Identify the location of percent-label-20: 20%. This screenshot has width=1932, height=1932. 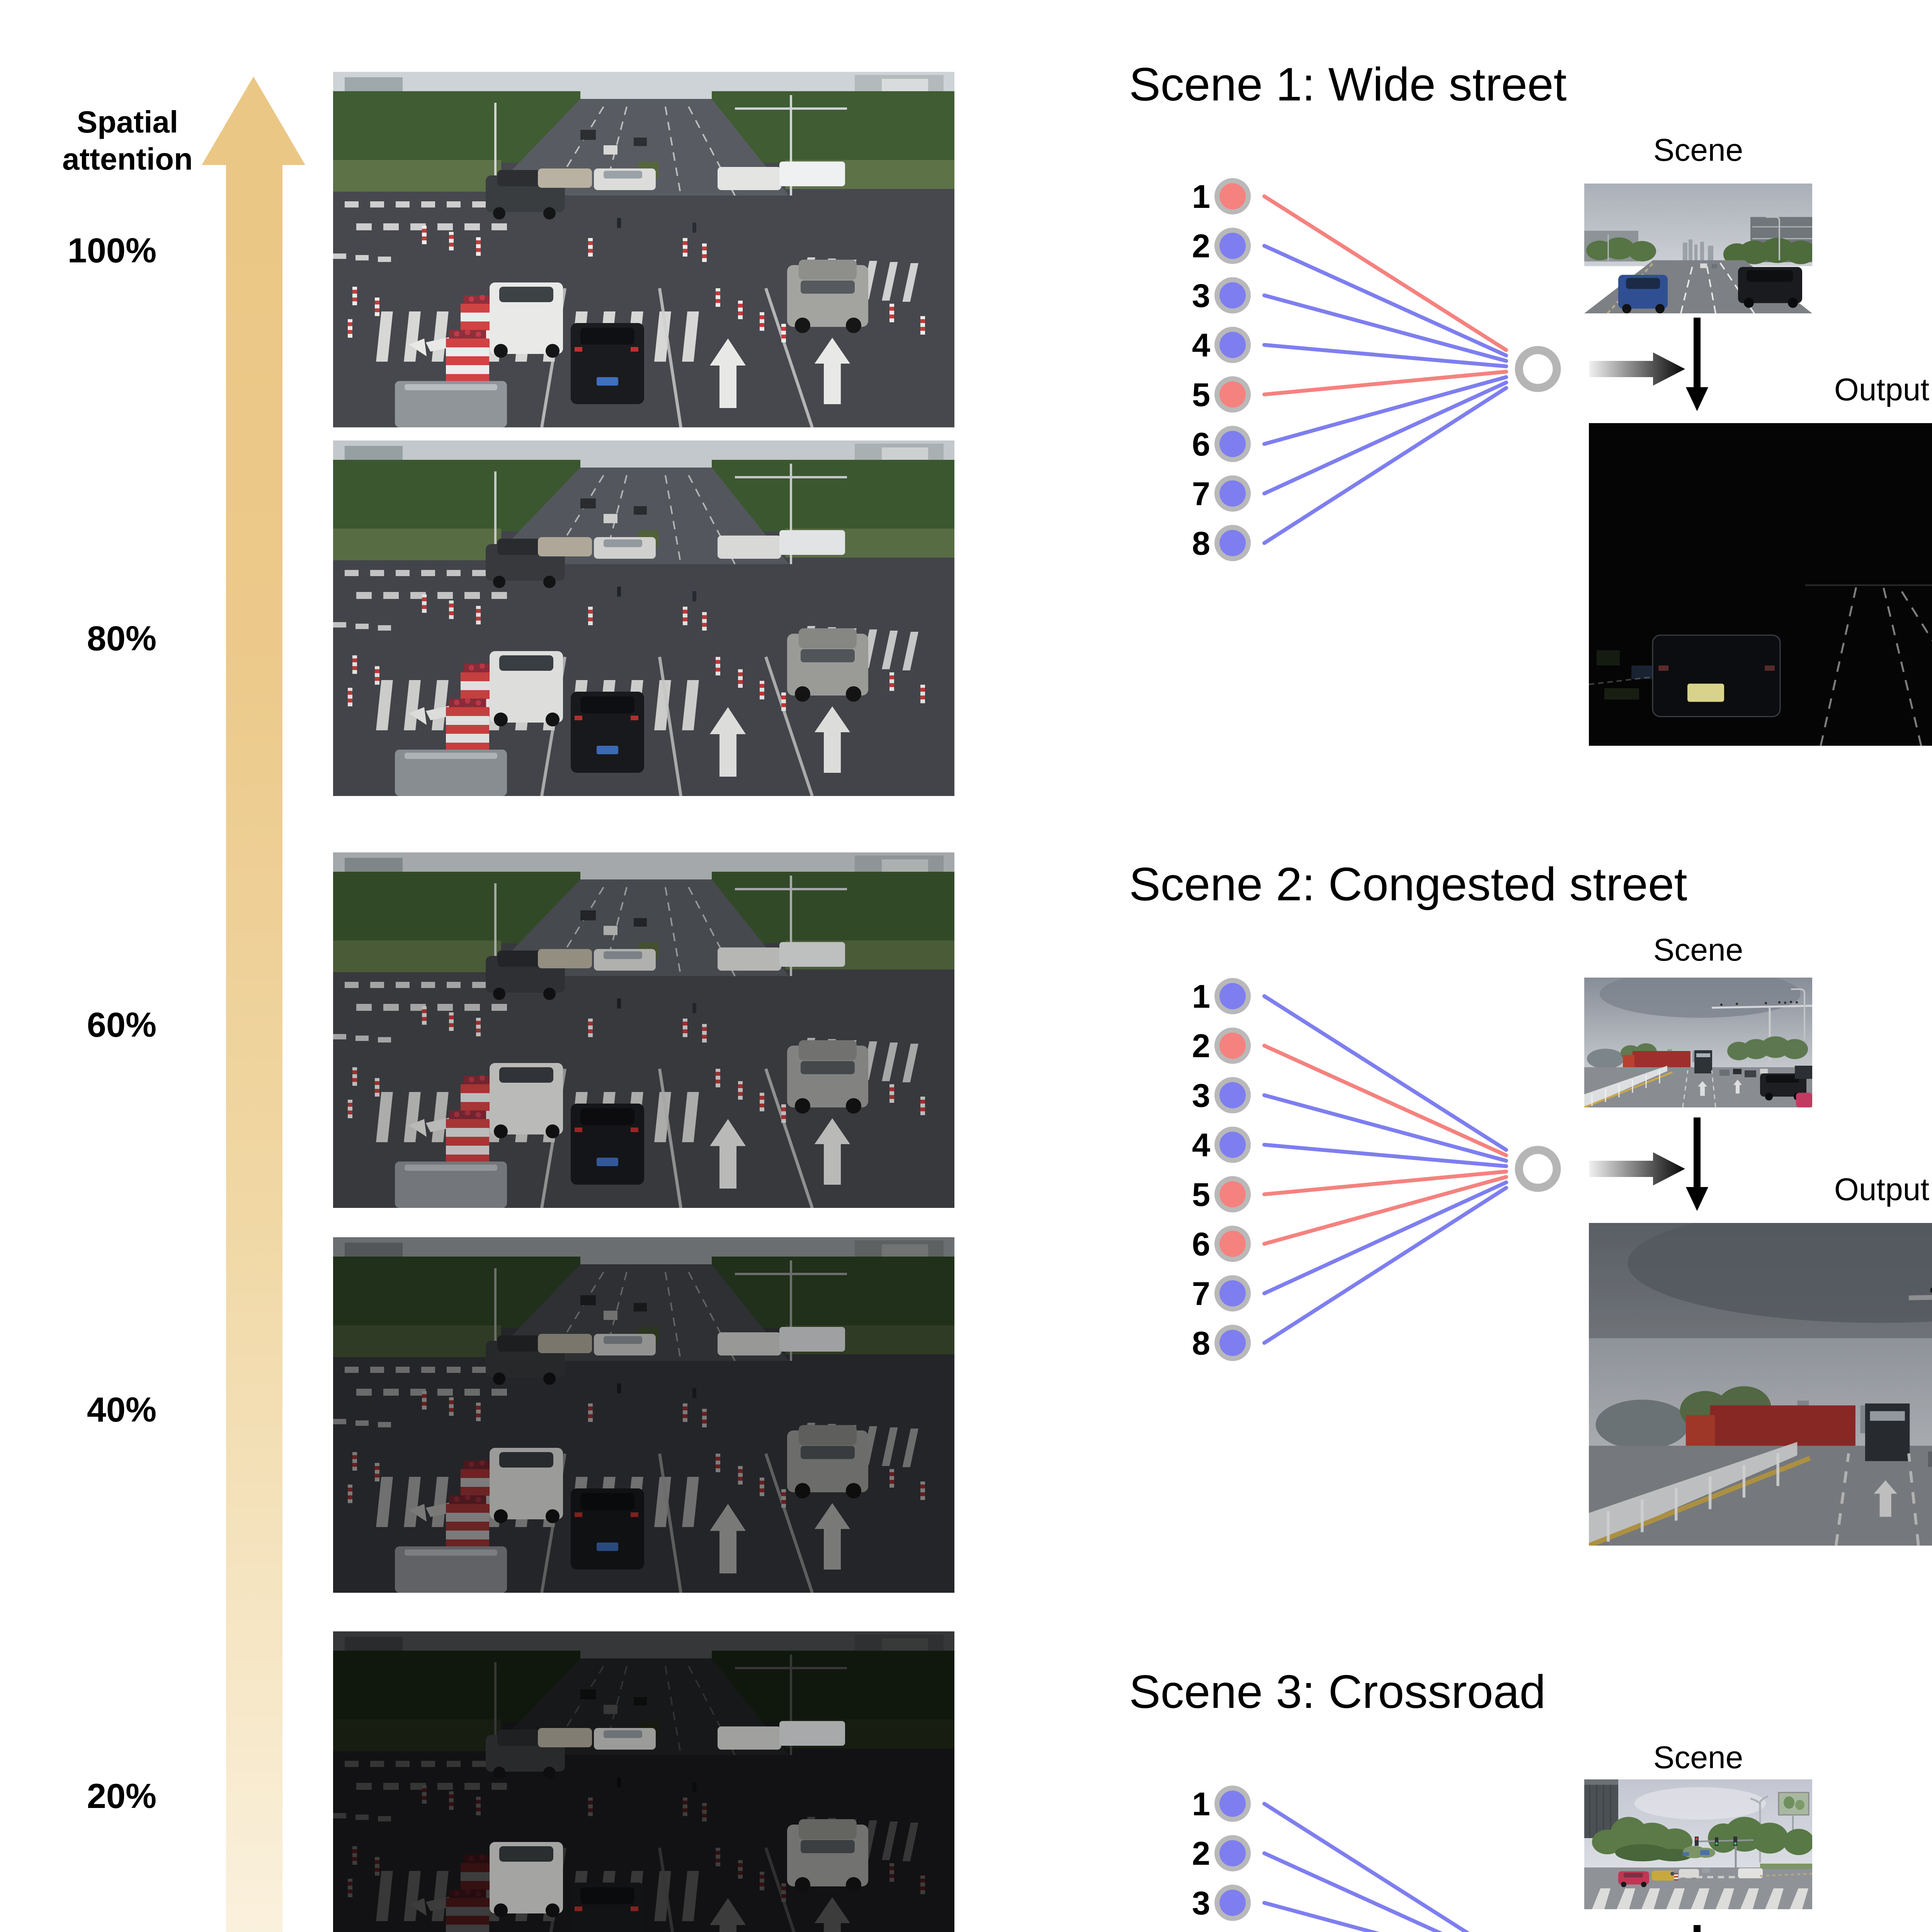
(121, 1797).